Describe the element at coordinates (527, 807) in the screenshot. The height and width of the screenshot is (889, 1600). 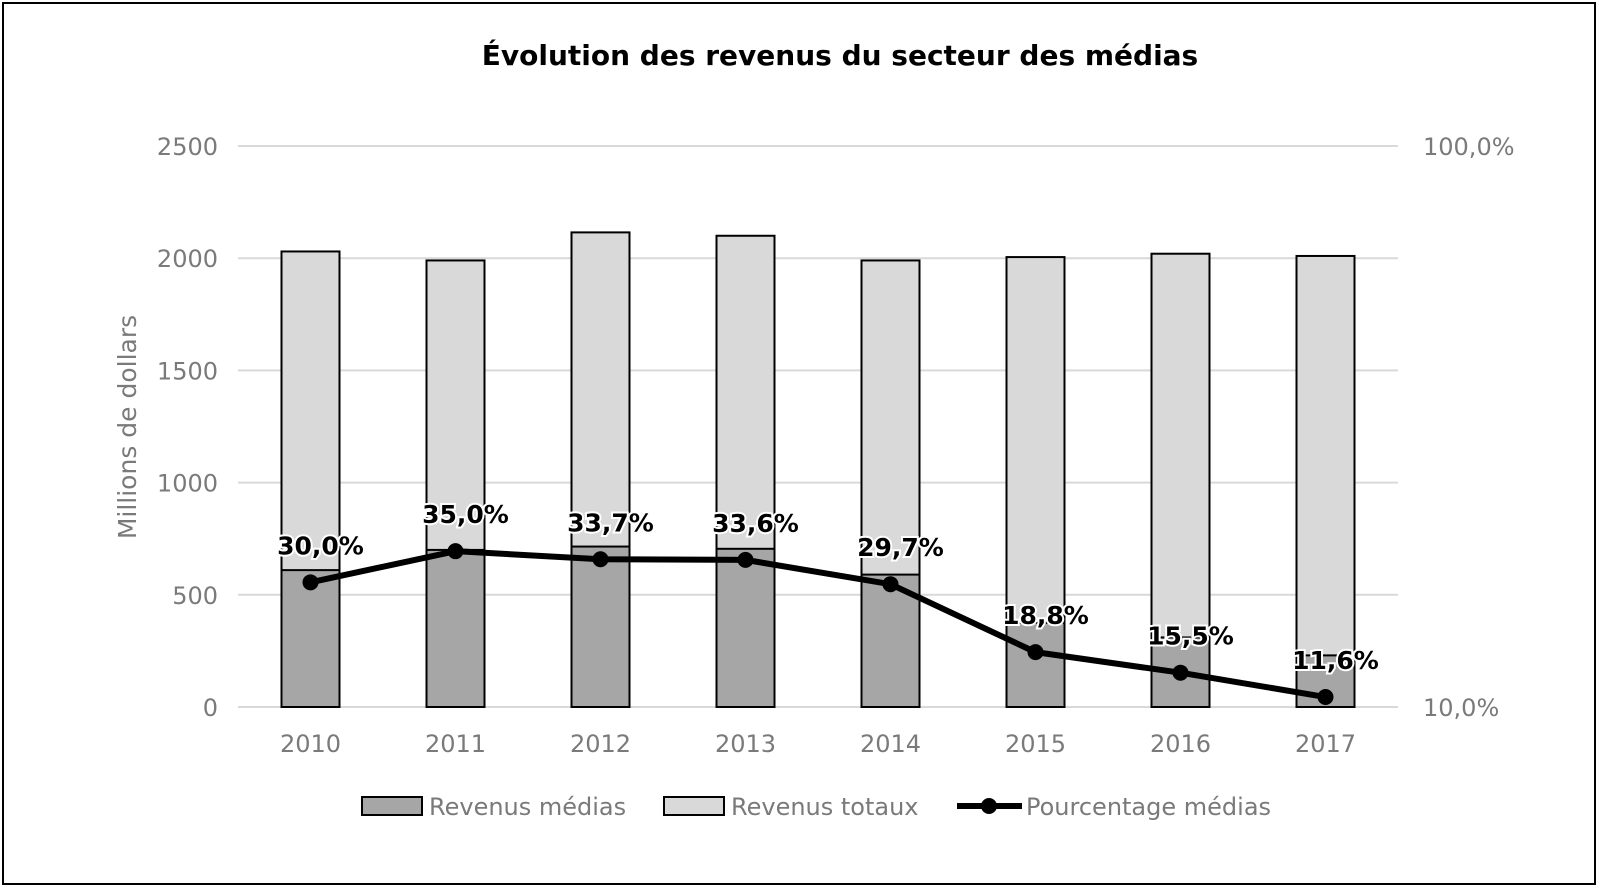
I see `legend-label-revenus-medias: Revenus médias` at that location.